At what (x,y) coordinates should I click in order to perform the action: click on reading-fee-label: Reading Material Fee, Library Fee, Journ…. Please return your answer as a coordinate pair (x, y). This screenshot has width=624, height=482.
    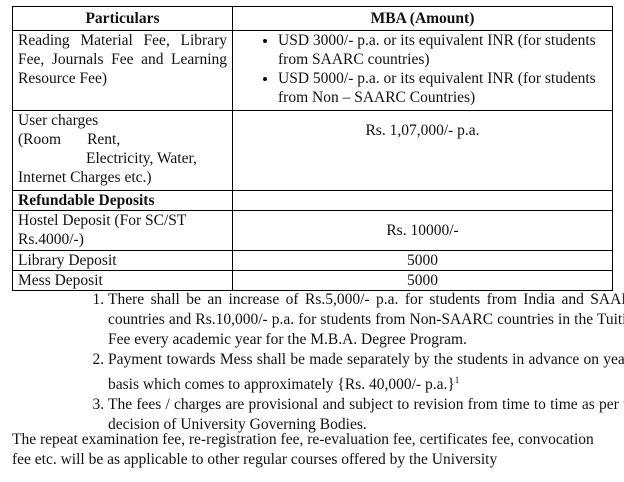
    Looking at the image, I should click on (122, 70).